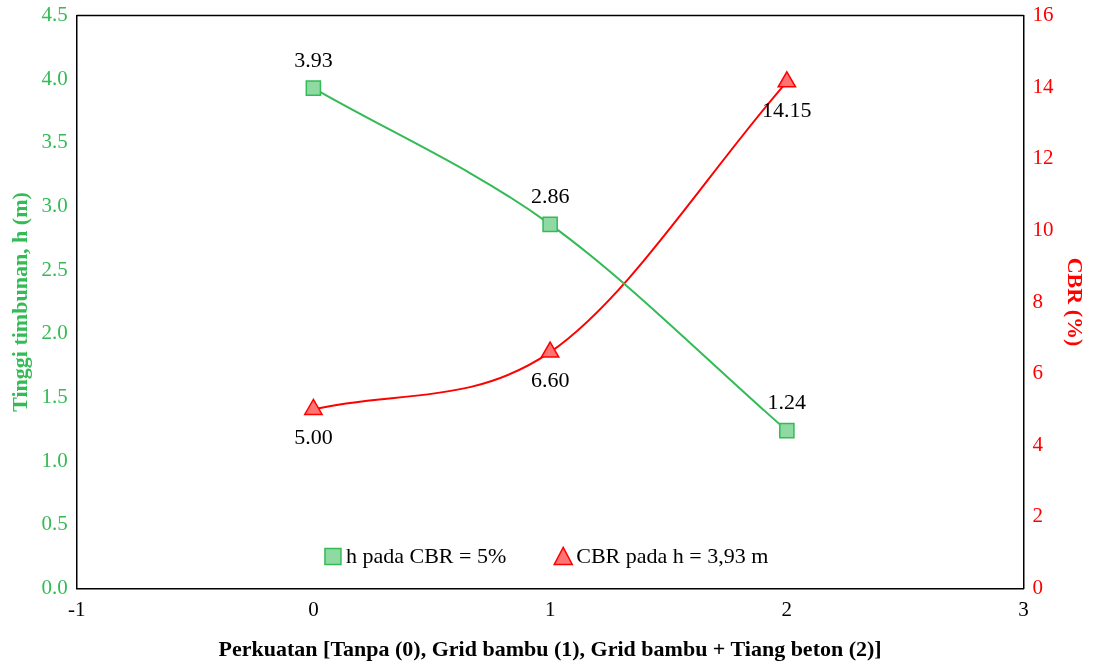 This screenshot has height=672, width=1101. Describe the element at coordinates (1038, 300) in the screenshot. I see `y2-tick-label: 8` at that location.